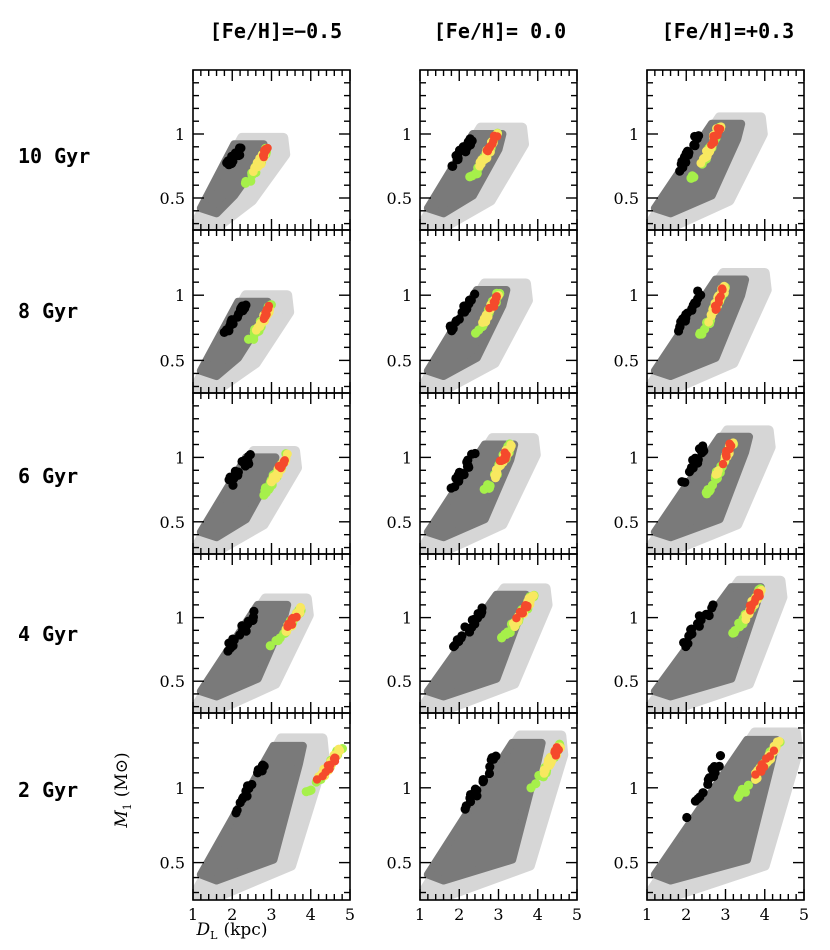 This screenshot has width=830, height=950. Describe the element at coordinates (48, 790) in the screenshot. I see `row-label-2-gyr: 2 Gyr` at that location.